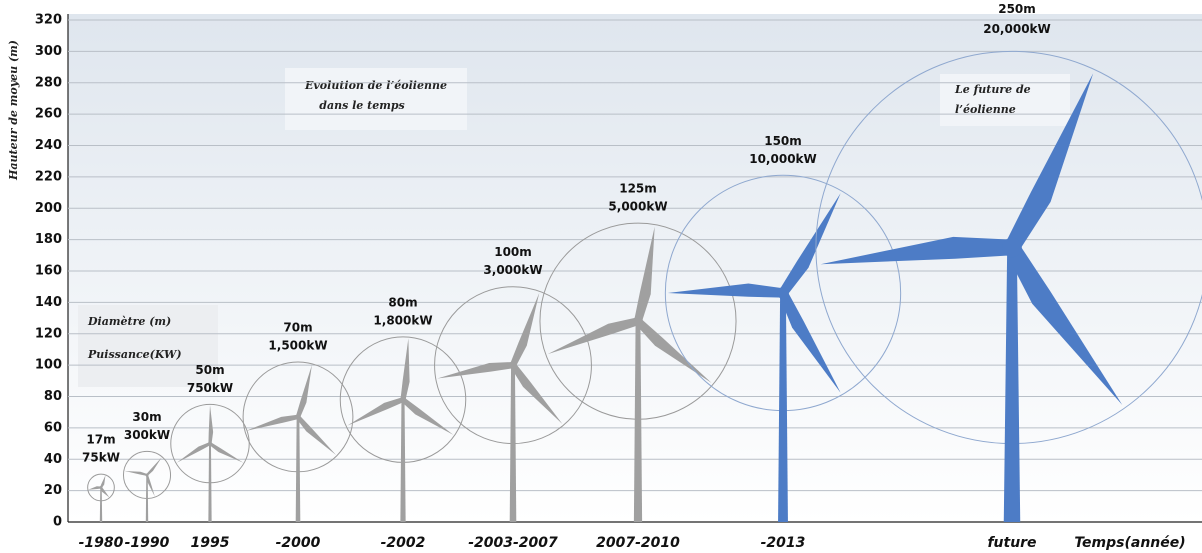 The width and height of the screenshot is (1202, 553). I want to click on power-label: 1,500kW, so click(297, 345).